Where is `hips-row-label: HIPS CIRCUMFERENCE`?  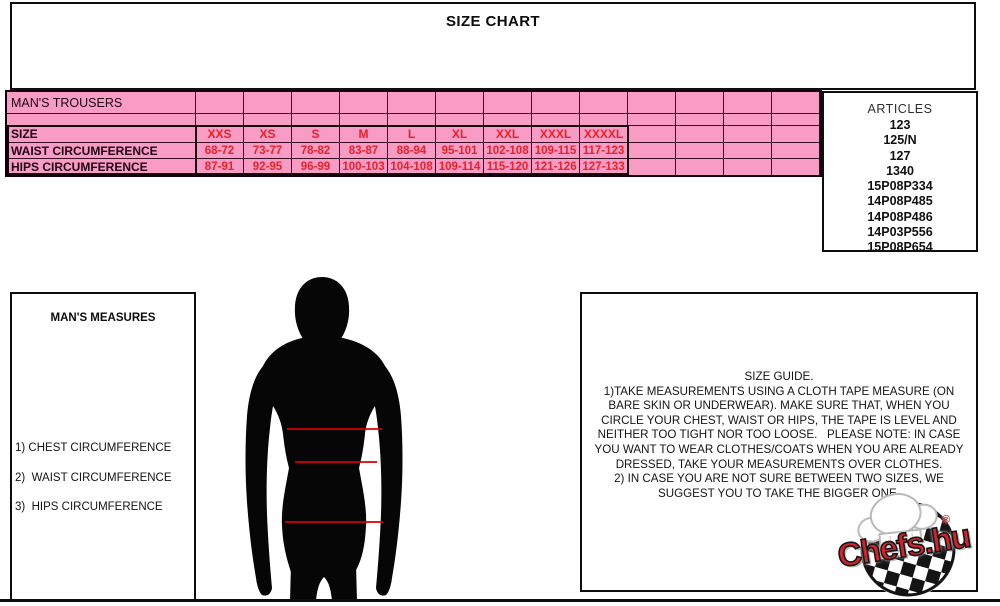 hips-row-label: HIPS CIRCUMFERENCE is located at coordinates (101, 167).